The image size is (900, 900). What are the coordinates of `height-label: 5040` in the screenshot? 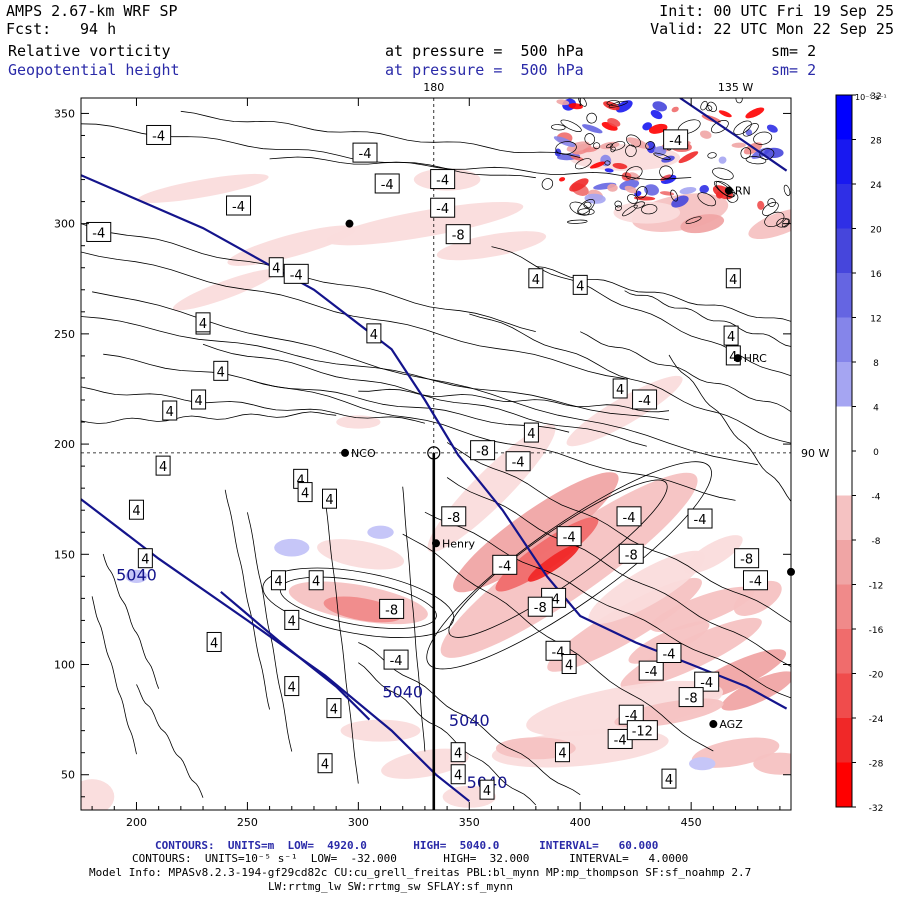 It's located at (136, 575).